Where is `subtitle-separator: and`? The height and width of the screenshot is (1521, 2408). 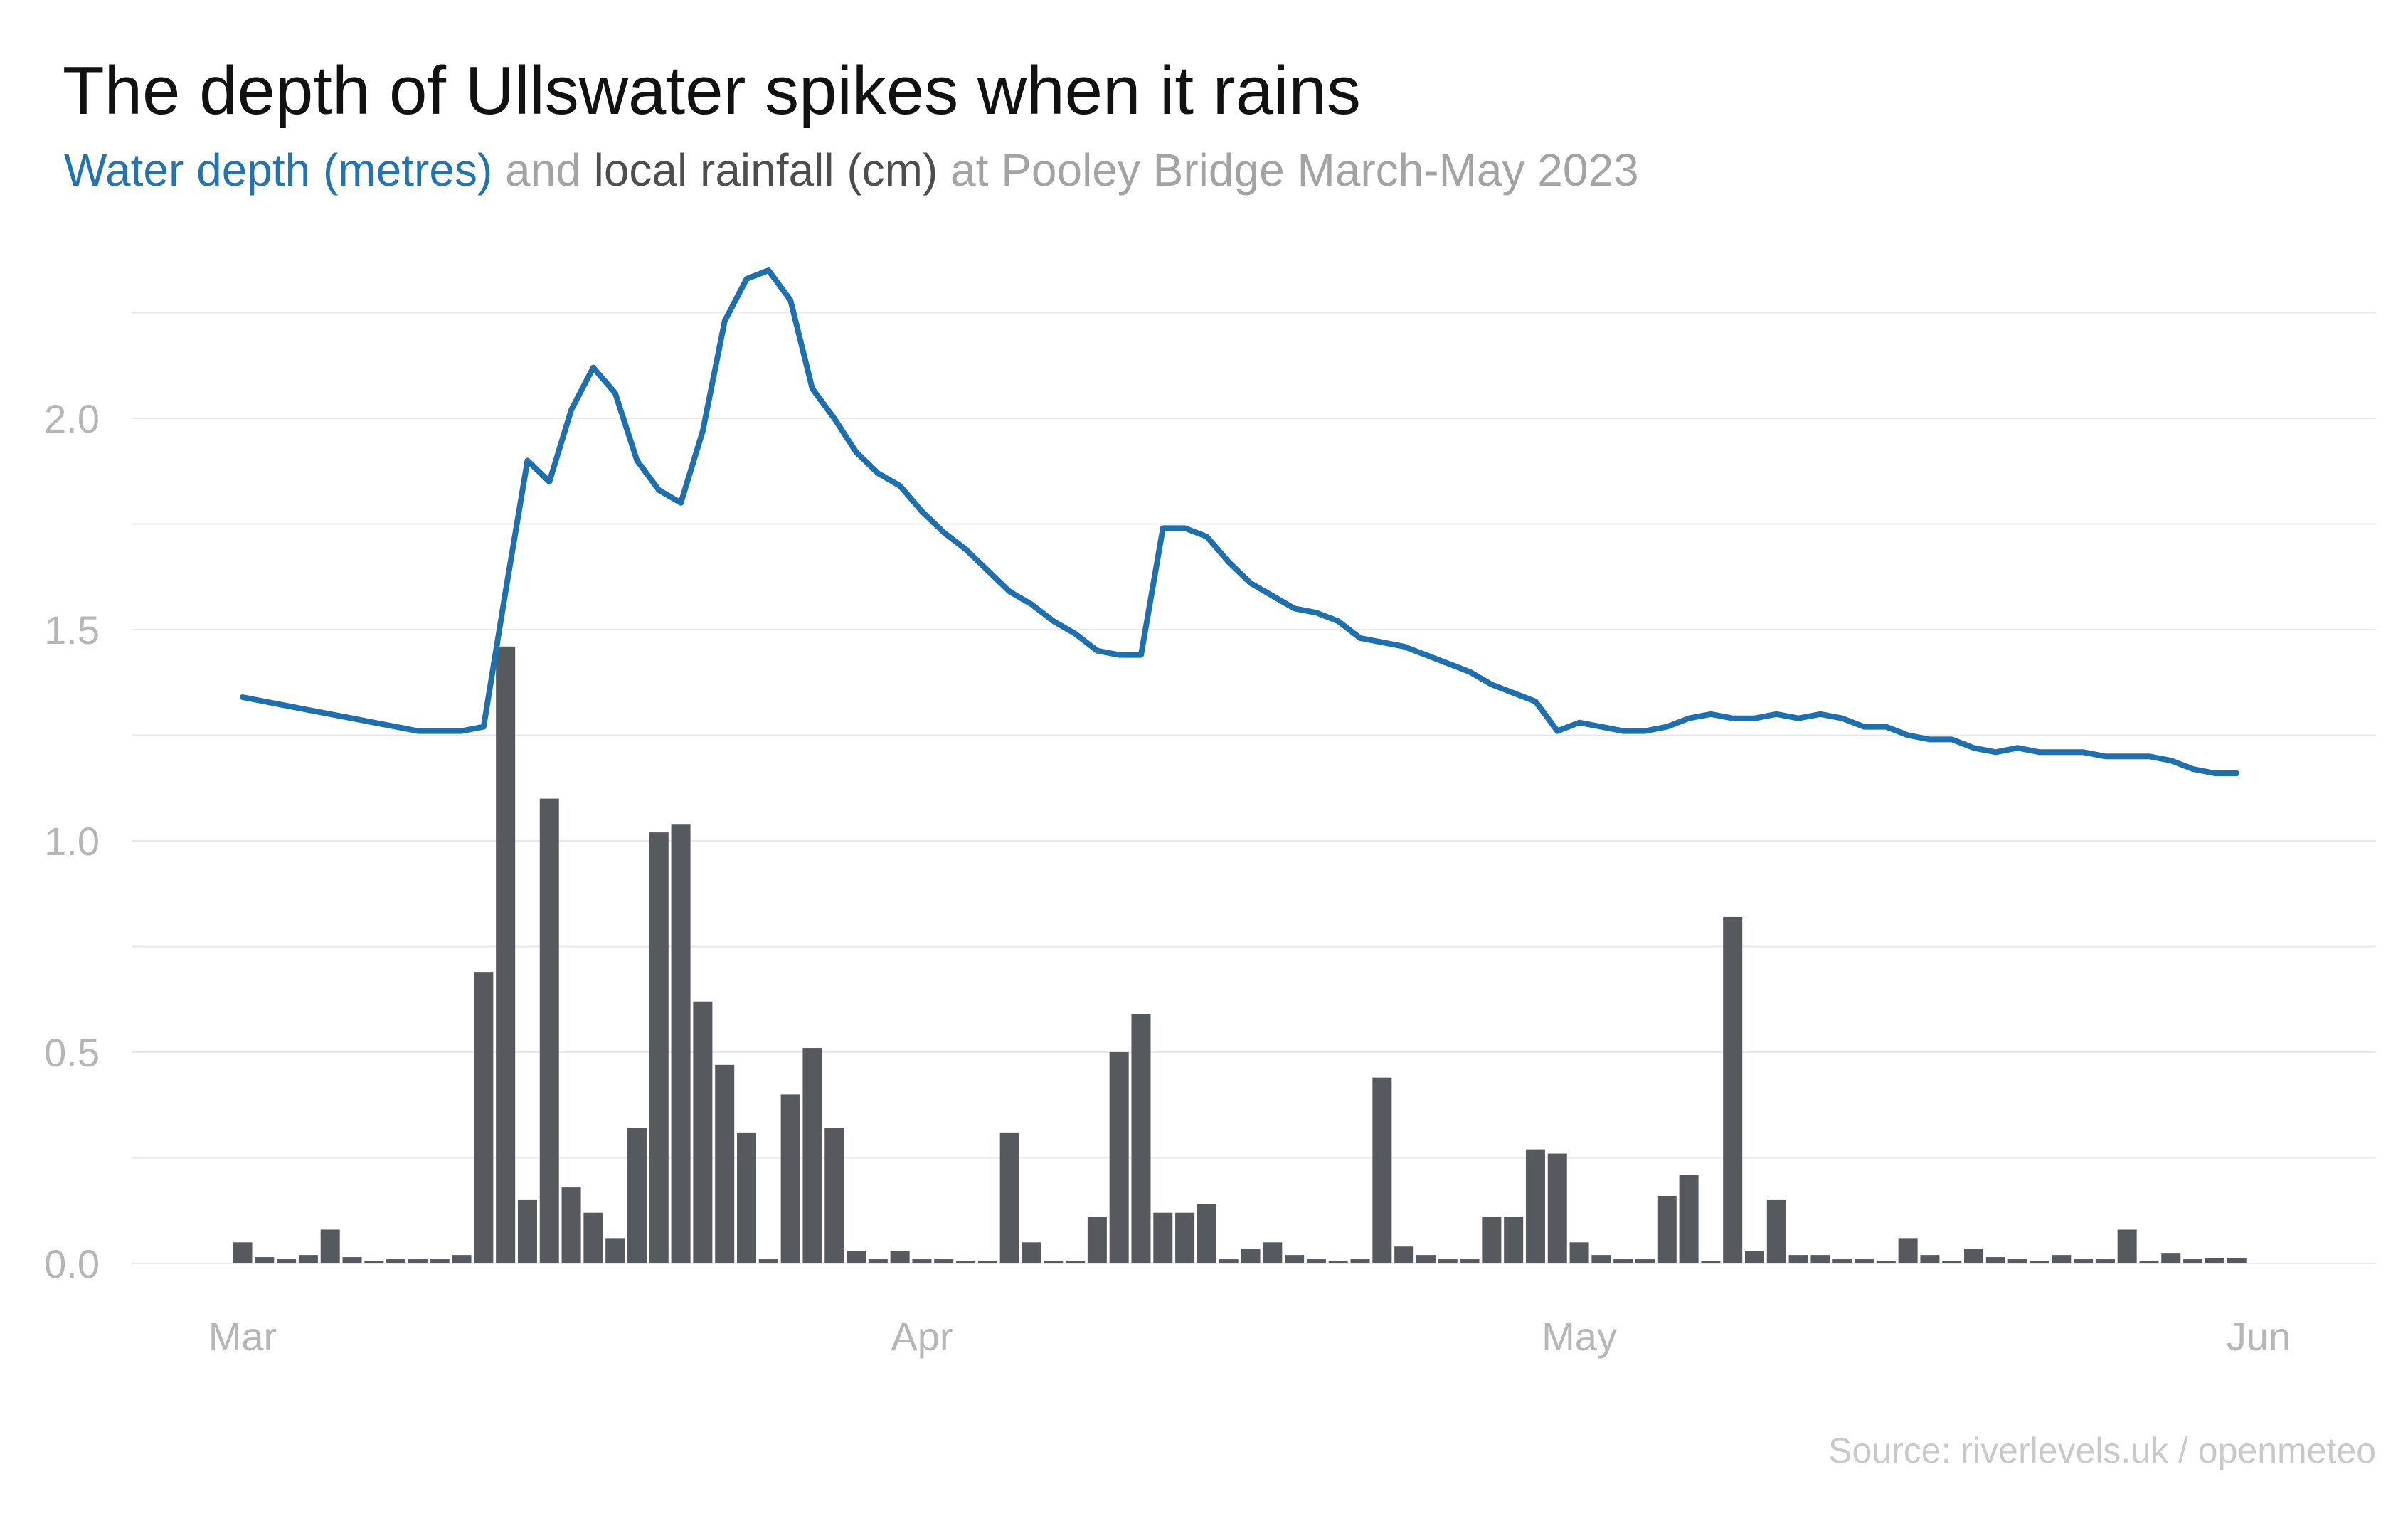
subtitle-separator: and is located at coordinates (543, 170).